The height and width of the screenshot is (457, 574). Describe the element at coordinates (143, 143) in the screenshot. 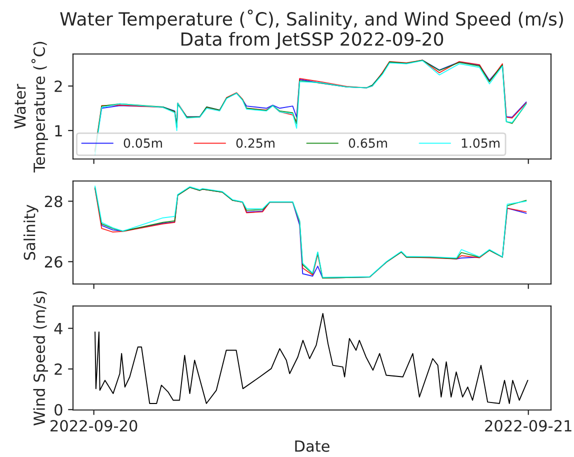

I see `legend-label: 0.05m` at that location.